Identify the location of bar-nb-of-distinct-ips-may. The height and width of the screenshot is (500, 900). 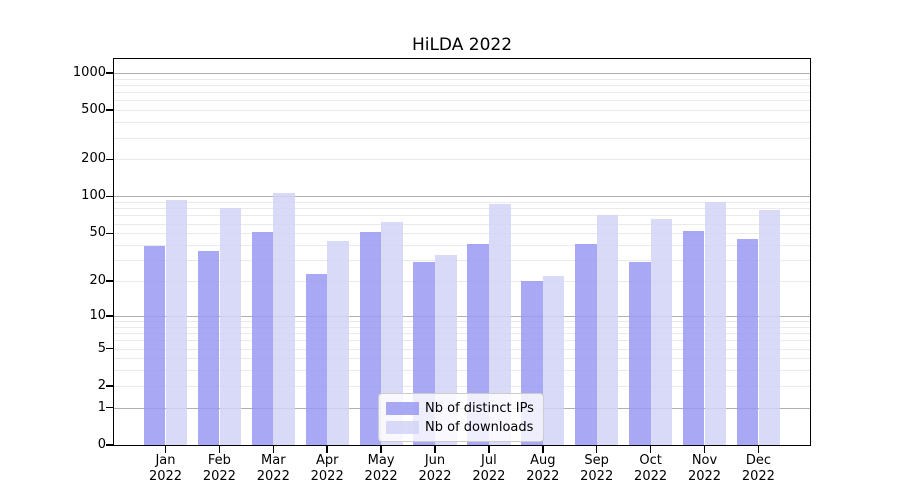
(370, 338).